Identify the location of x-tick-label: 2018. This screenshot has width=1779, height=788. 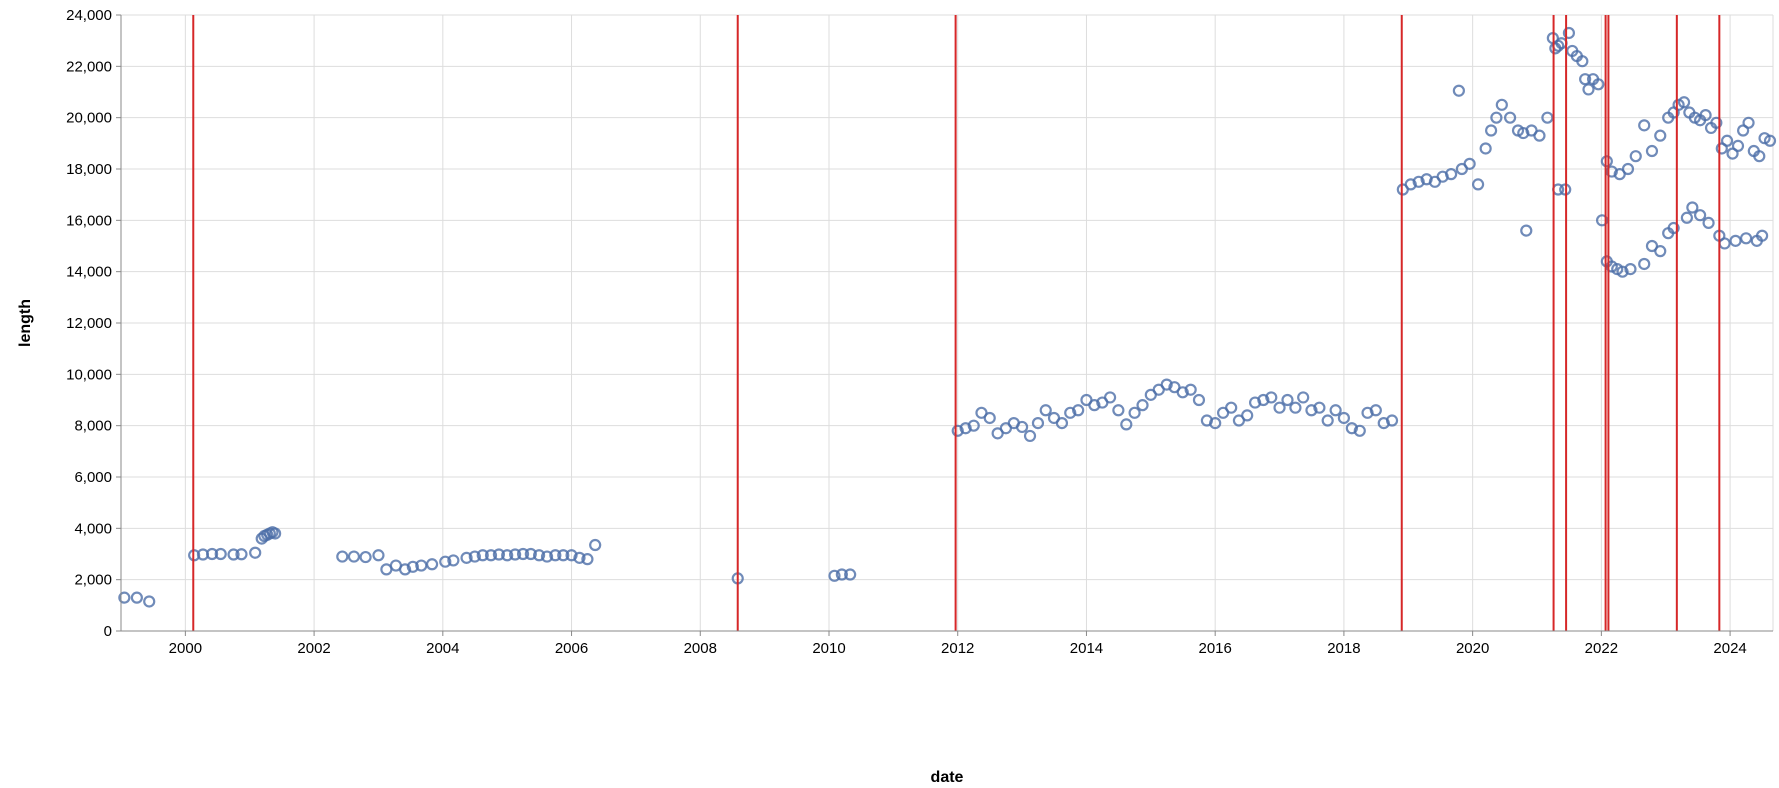
(1343, 648).